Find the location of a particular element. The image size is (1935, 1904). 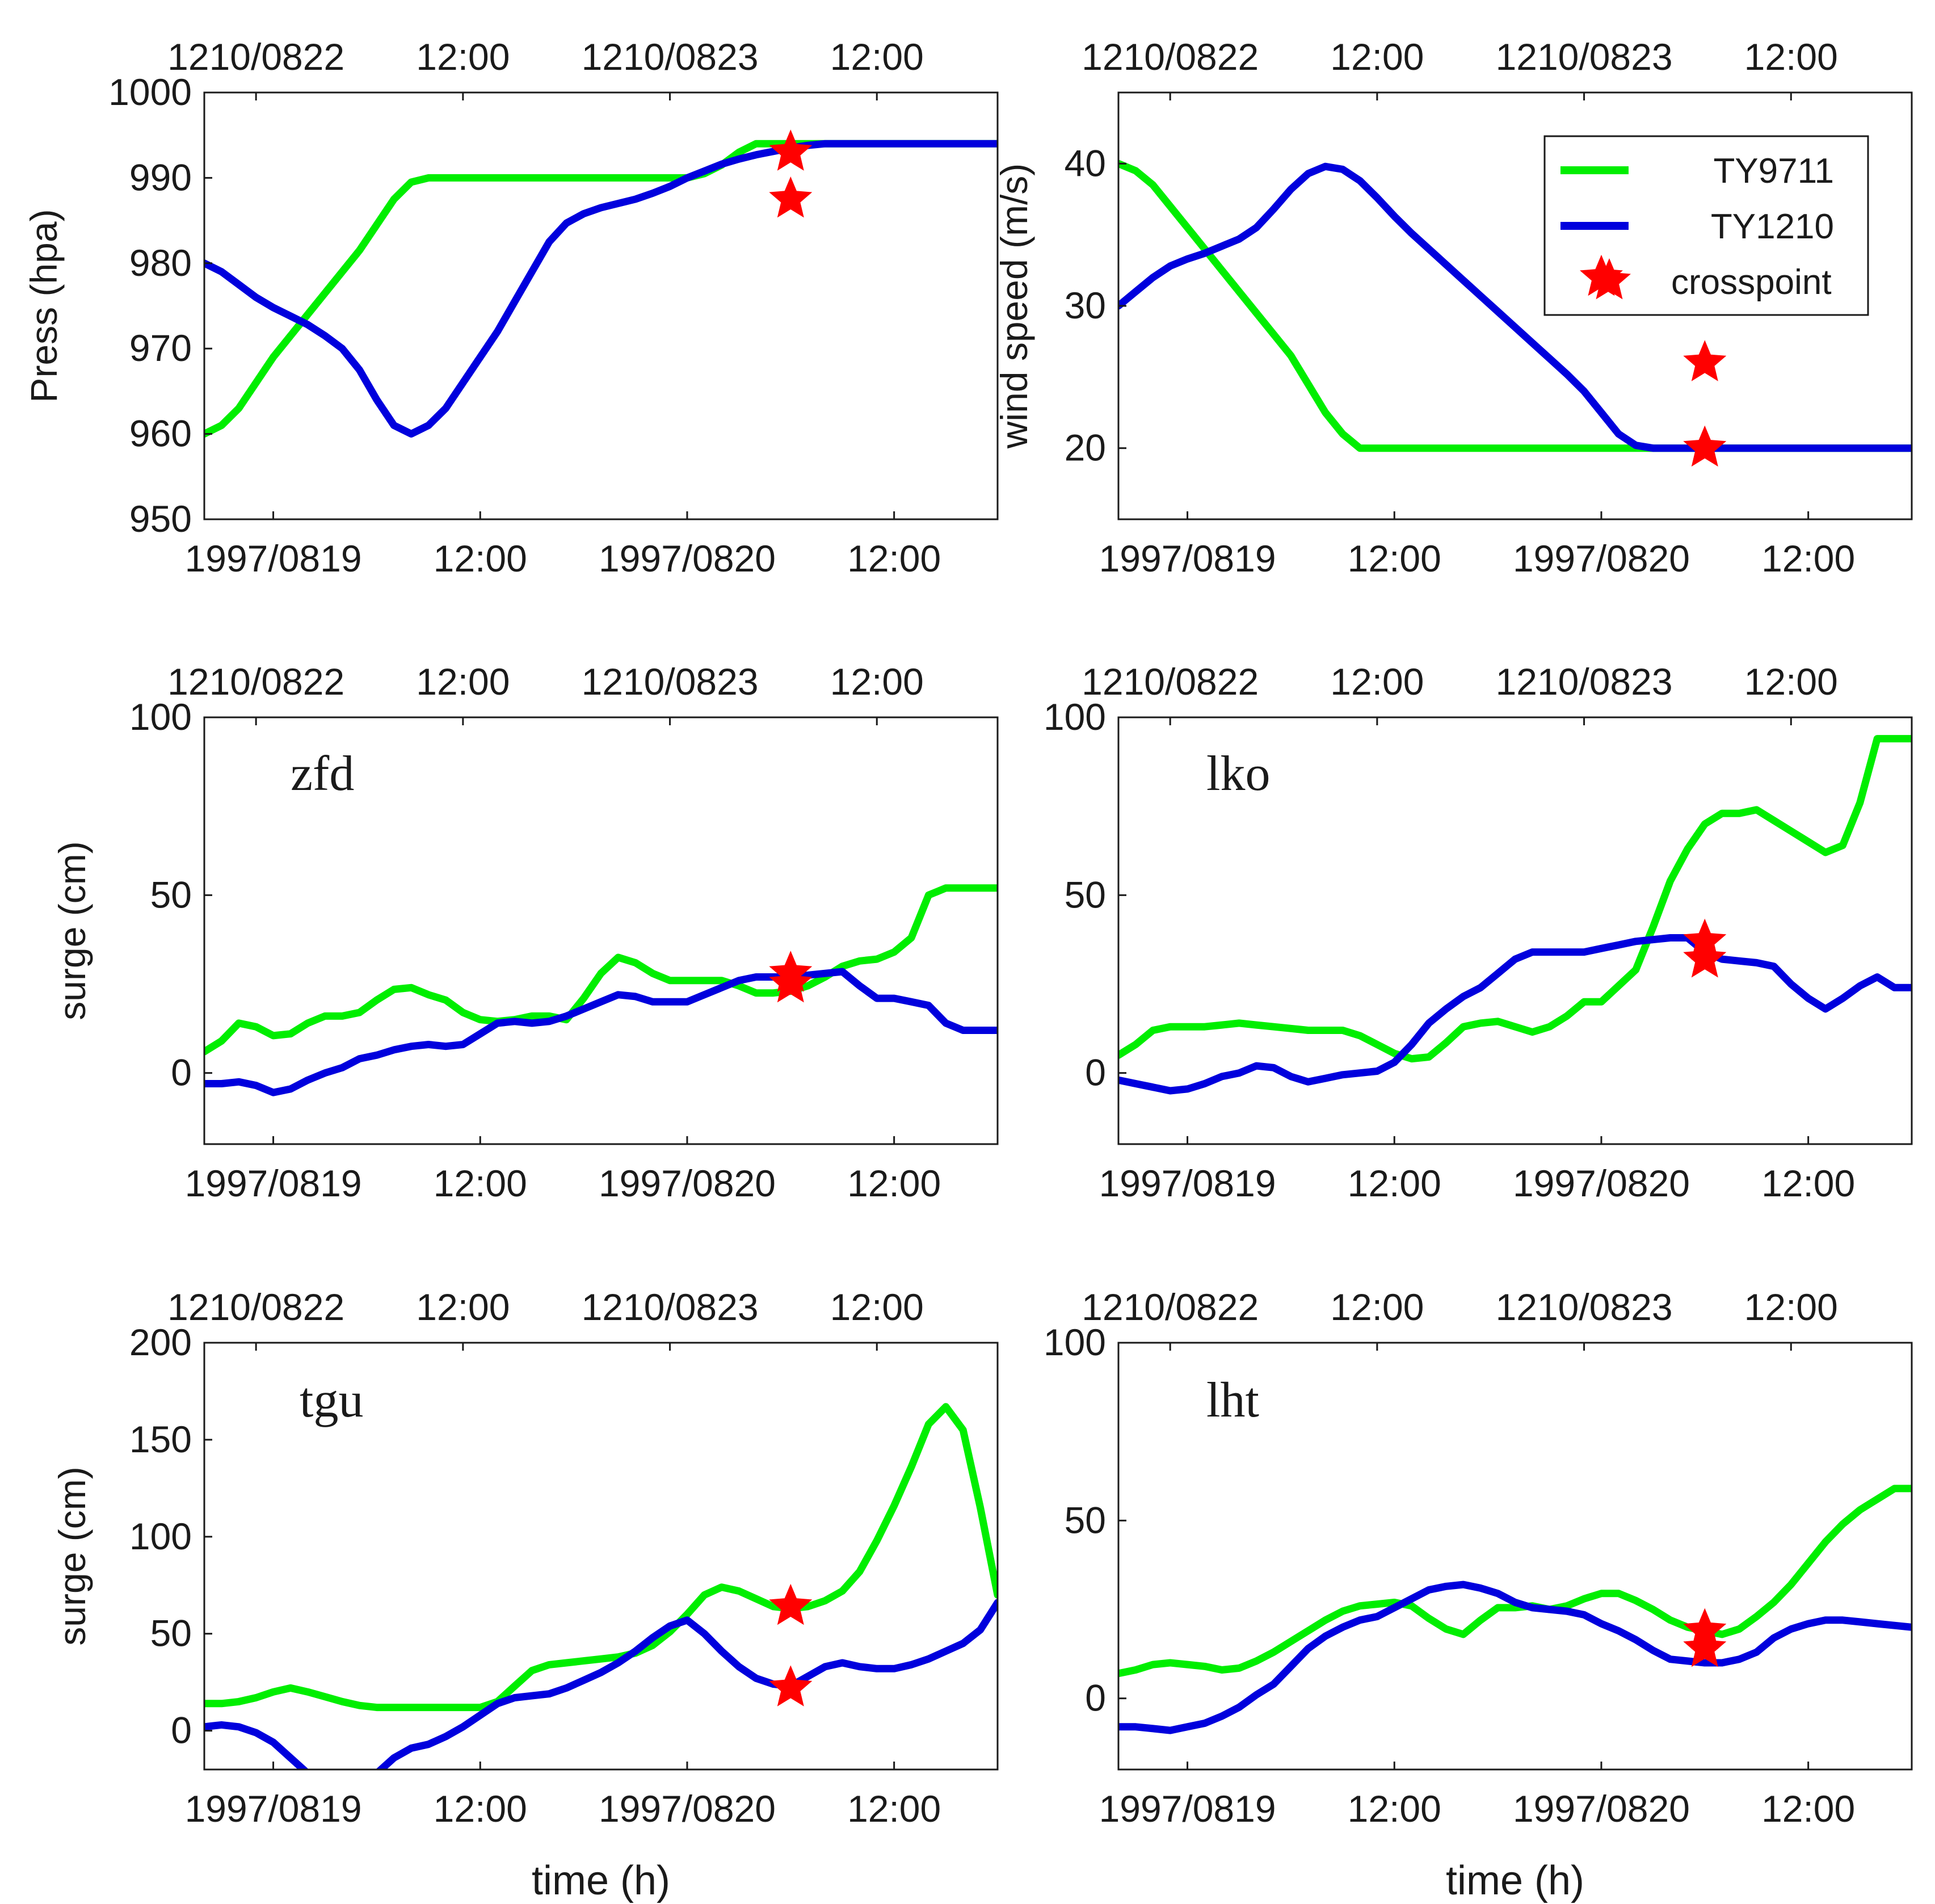

y-tick-label: 20 is located at coordinates (1085, 448).